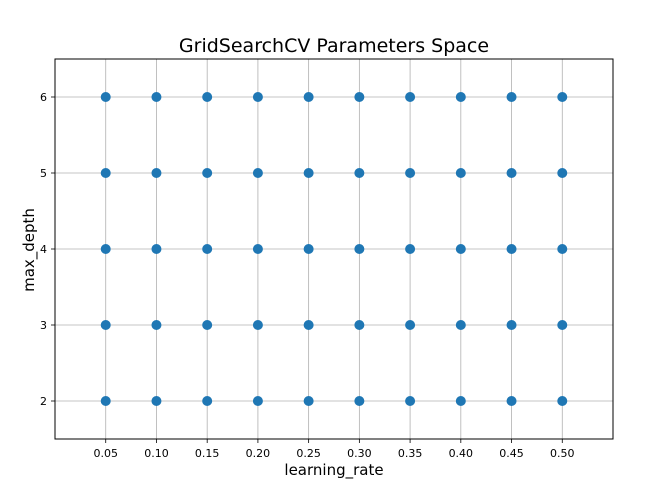 Image resolution: width=650 pixels, height=500 pixels. I want to click on x-tick-label: 0.40, so click(461, 453).